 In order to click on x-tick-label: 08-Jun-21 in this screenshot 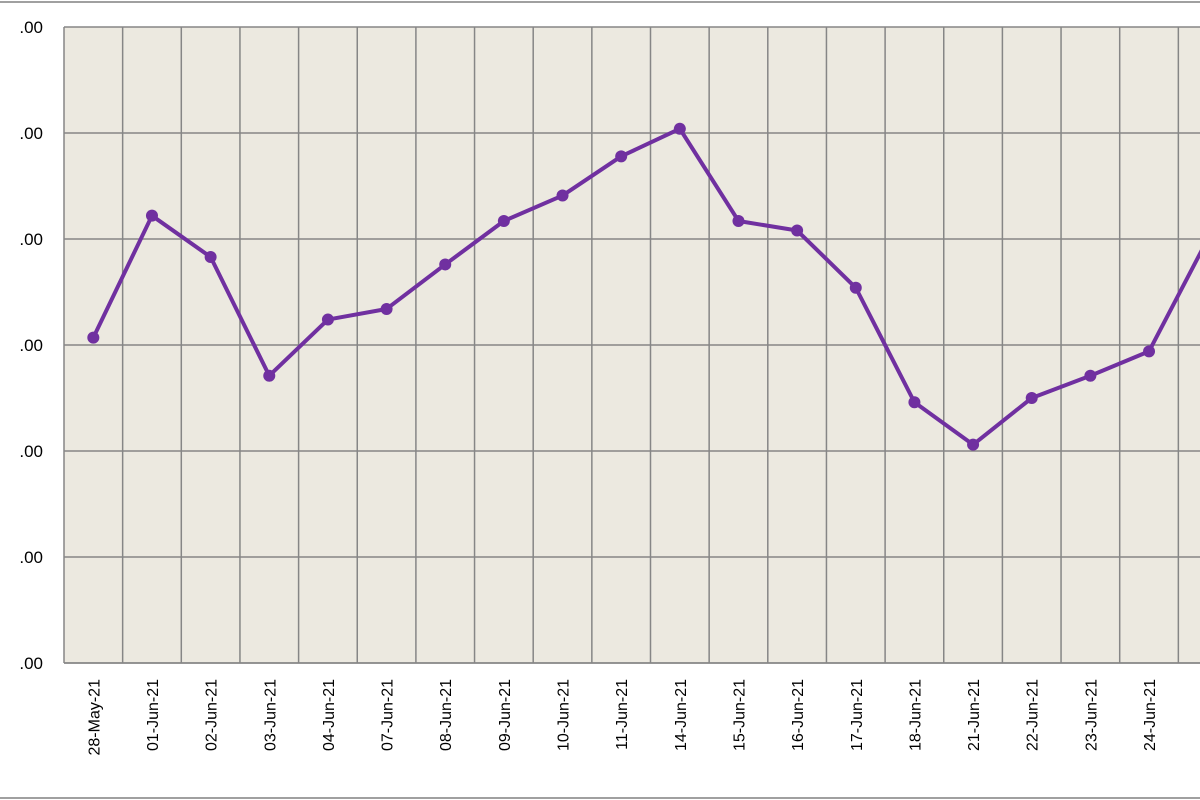, I will do `click(446, 715)`.